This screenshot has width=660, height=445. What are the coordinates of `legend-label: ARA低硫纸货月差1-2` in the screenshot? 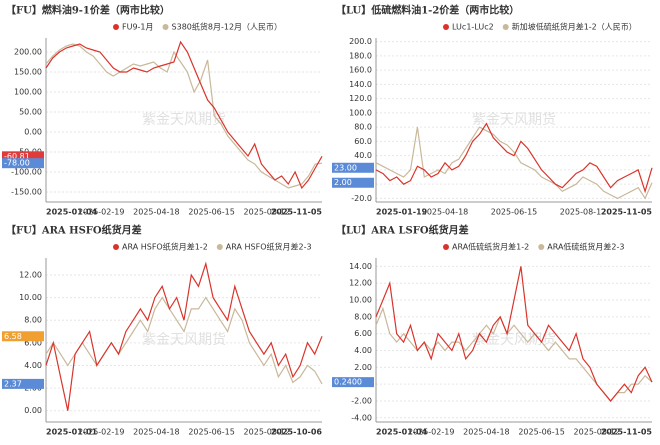 It's located at (490, 247).